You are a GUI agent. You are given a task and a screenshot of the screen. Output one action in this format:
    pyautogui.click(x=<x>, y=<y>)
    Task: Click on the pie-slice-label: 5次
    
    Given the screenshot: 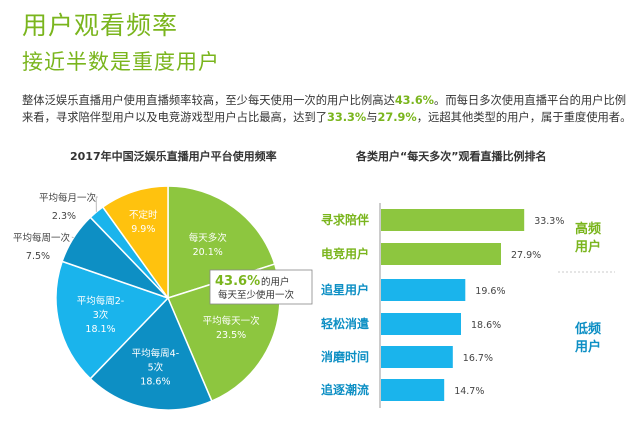 What is the action you would take?
    pyautogui.click(x=156, y=367)
    